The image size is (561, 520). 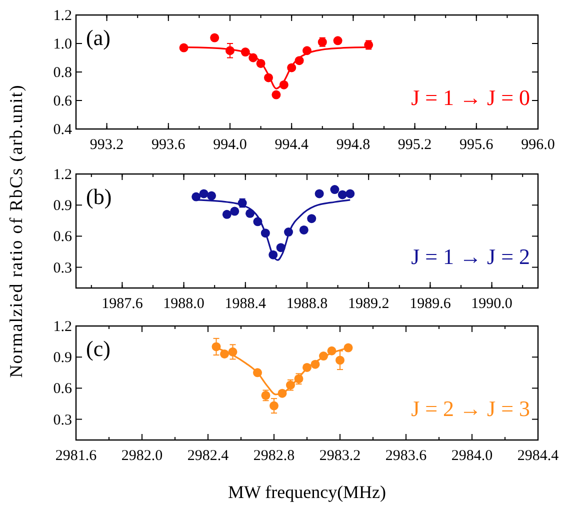 What do you see at coordinates (406, 456) in the screenshot?
I see `x-tick-label: 2983.6` at bounding box center [406, 456].